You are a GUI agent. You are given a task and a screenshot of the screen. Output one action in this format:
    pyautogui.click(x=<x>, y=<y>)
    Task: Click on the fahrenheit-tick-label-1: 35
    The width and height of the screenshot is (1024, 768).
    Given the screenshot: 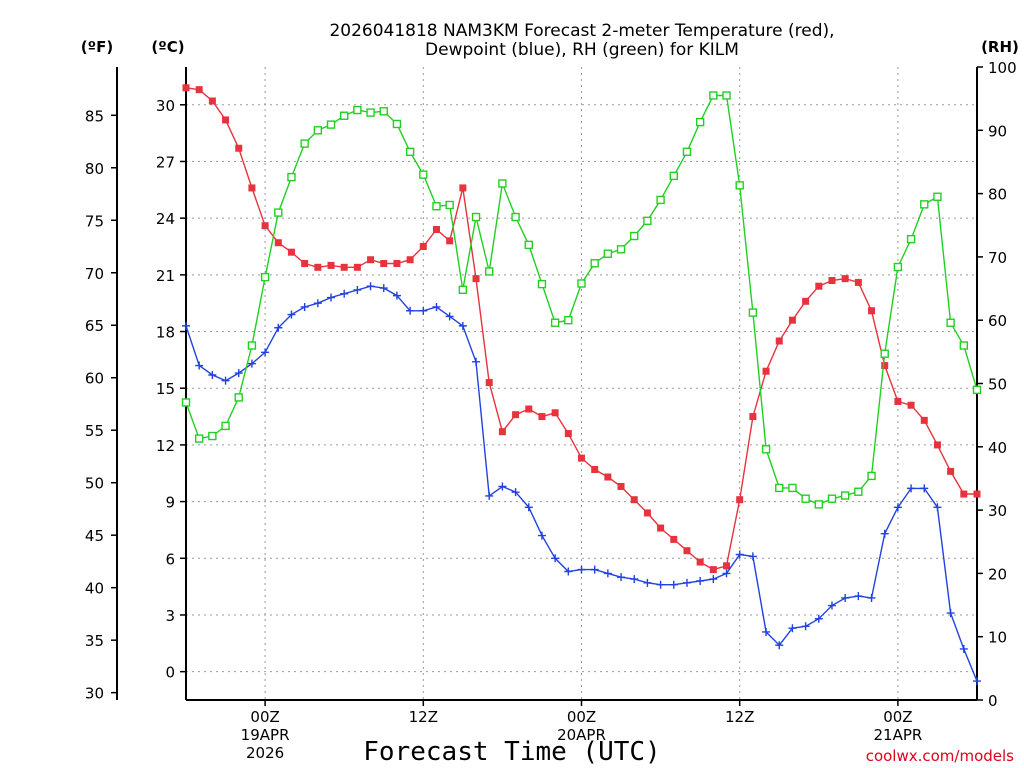 What is the action you would take?
    pyautogui.click(x=94, y=641)
    